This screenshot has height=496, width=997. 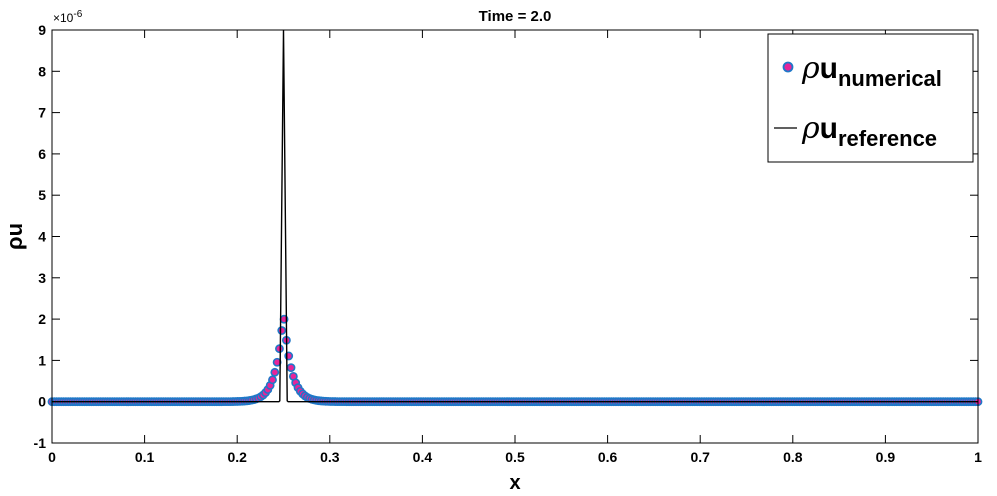 What do you see at coordinates (423, 457) in the screenshot?
I see `x-tick-label: 0.4` at bounding box center [423, 457].